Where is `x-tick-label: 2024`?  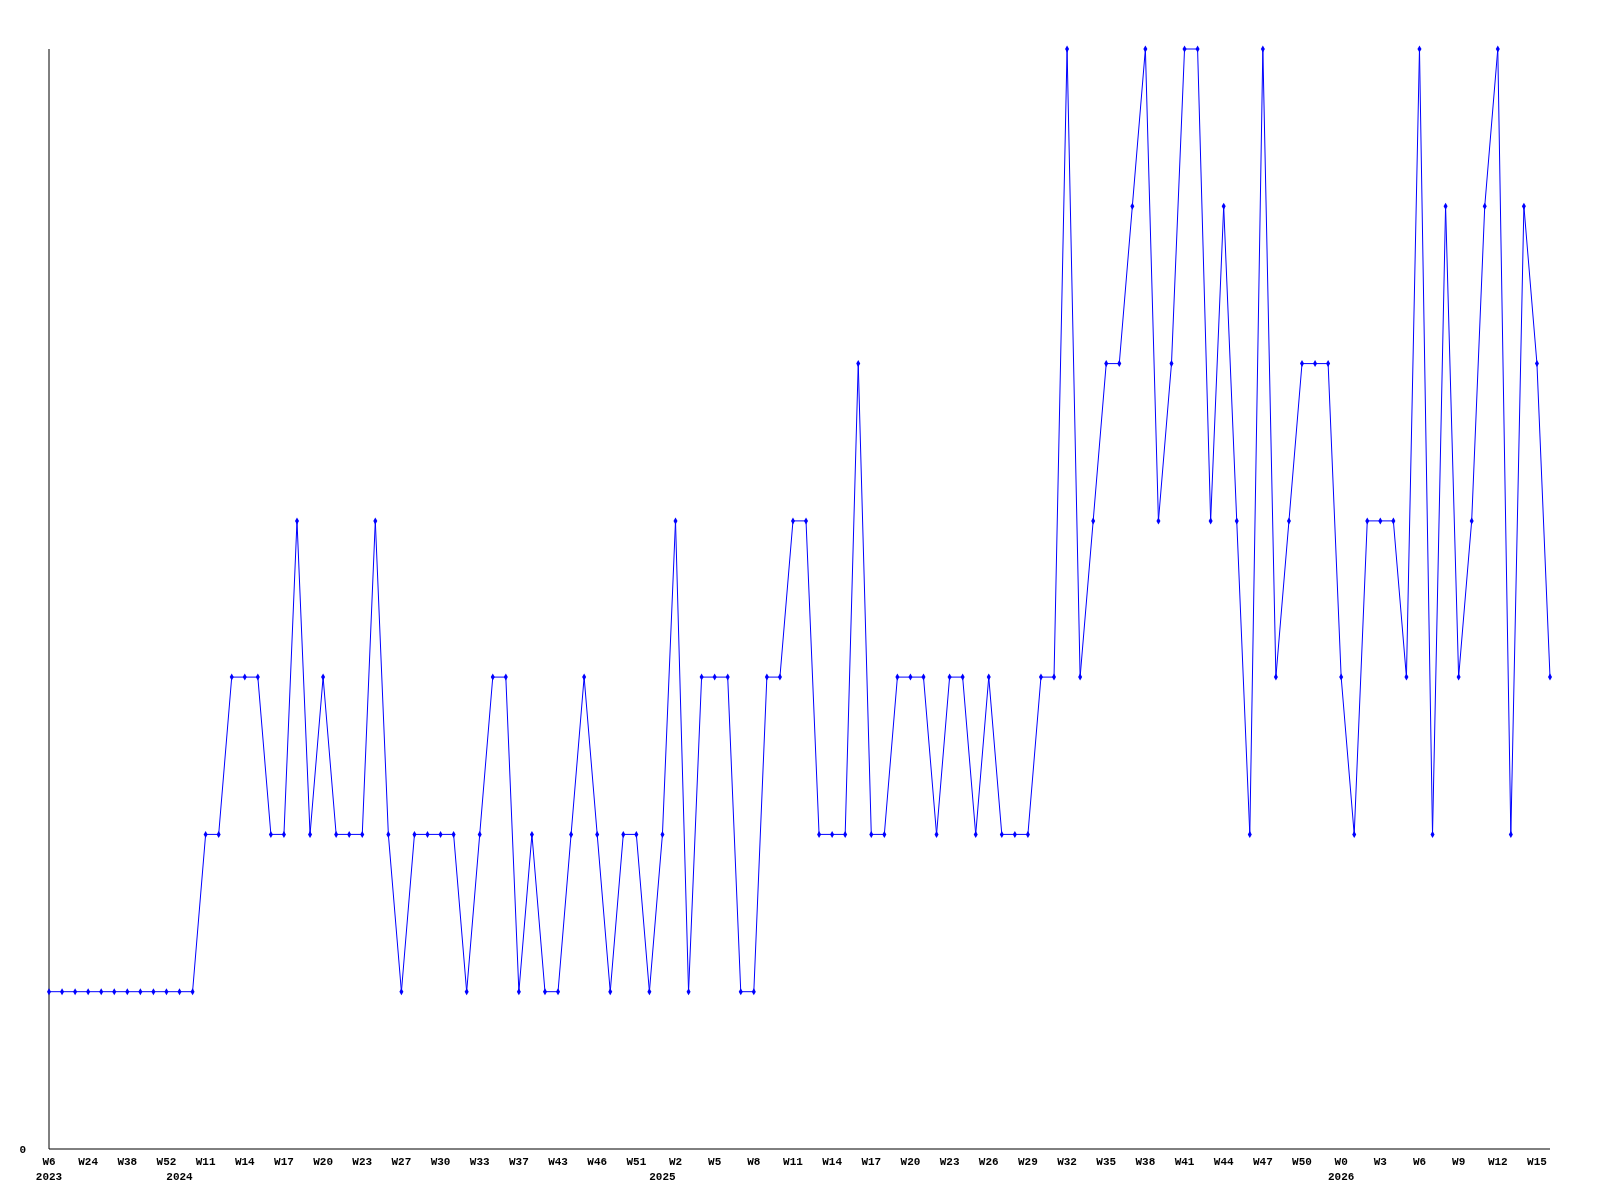 x-tick-label: 2024 is located at coordinates (180, 1177).